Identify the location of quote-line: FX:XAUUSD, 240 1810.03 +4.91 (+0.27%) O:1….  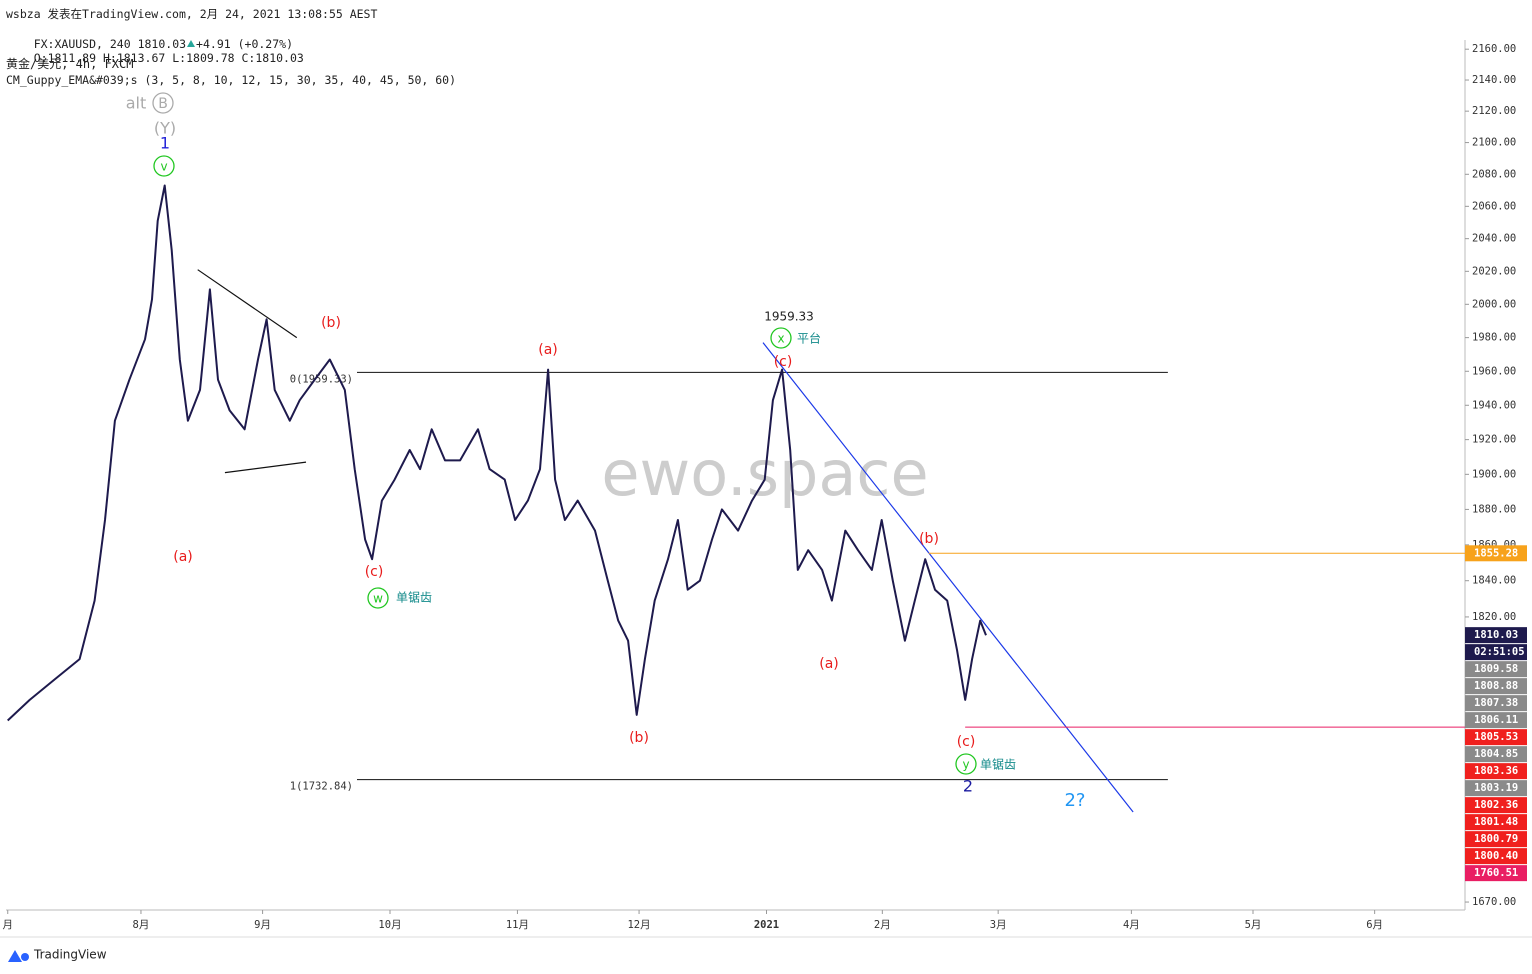
(158, 51).